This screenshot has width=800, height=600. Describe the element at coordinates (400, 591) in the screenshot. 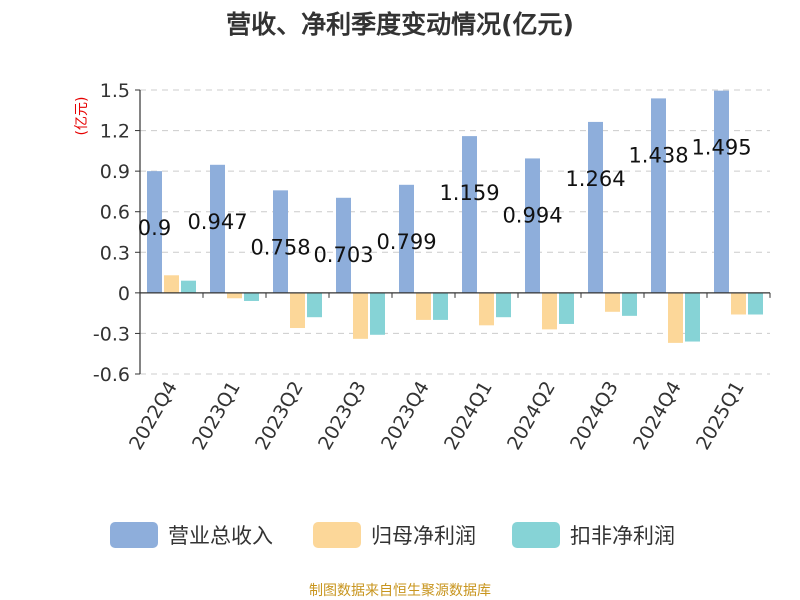

I see `source-note: 制图数据来自恒生聚源数据库` at that location.